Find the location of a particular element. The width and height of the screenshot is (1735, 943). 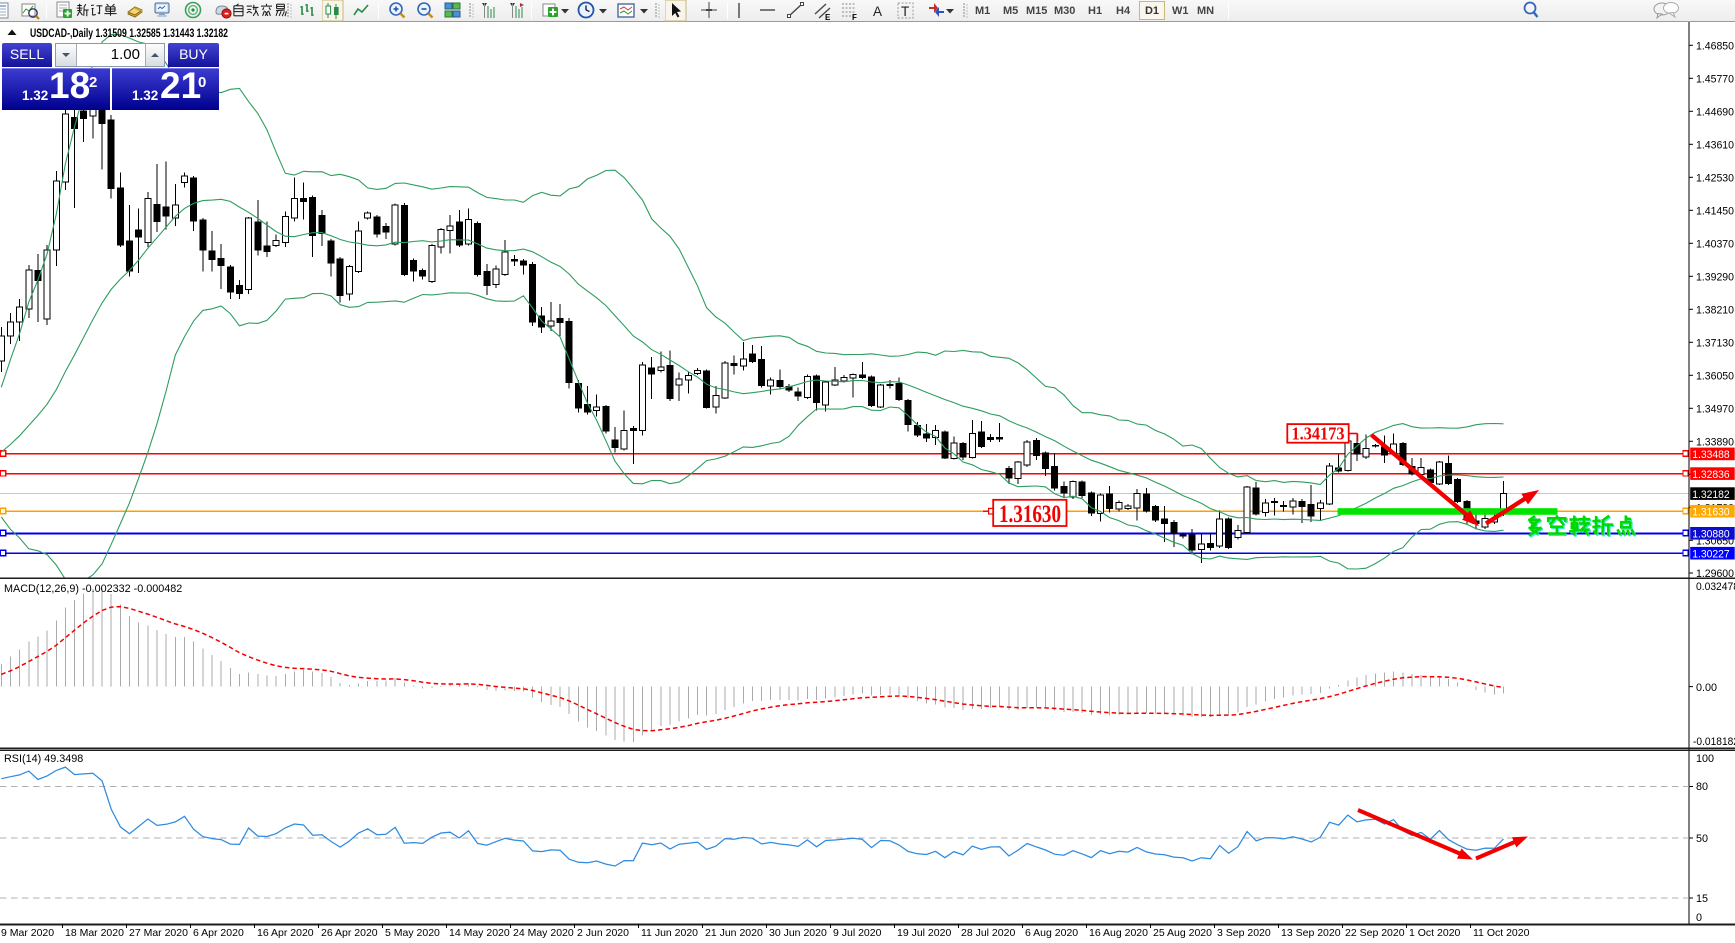

svg-text: 26 Apr 2020 is located at coordinates (349, 933).